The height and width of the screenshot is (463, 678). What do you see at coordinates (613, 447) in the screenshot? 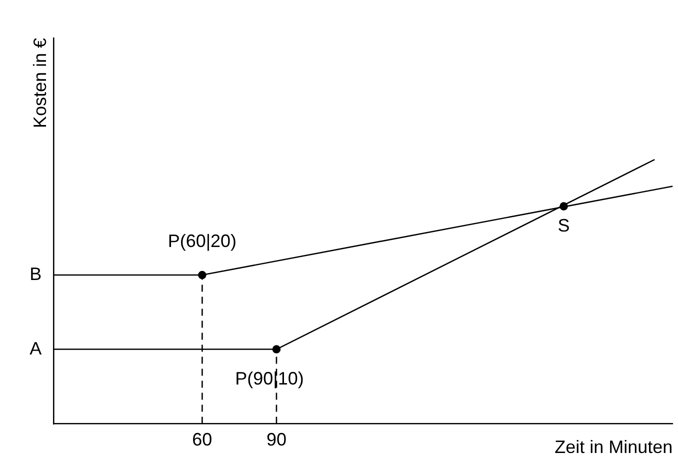
I see `x-axis-title: Zeit in Minuten` at bounding box center [613, 447].